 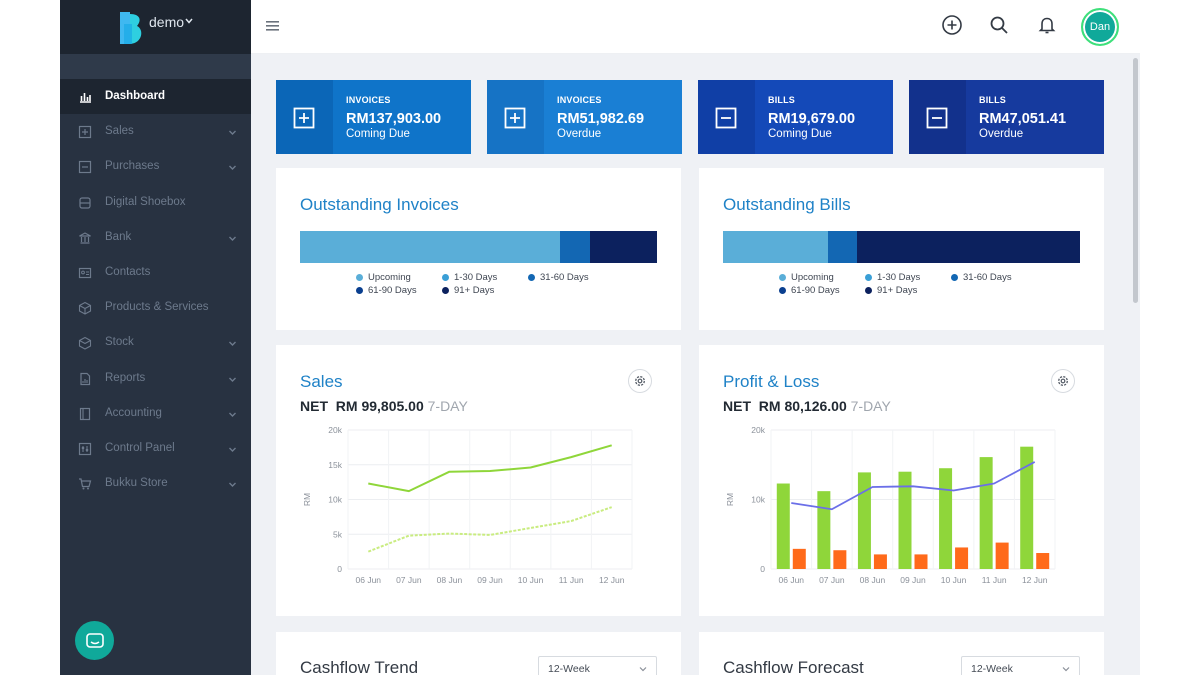 I want to click on bills-segment-31-60-days, so click(x=842, y=247).